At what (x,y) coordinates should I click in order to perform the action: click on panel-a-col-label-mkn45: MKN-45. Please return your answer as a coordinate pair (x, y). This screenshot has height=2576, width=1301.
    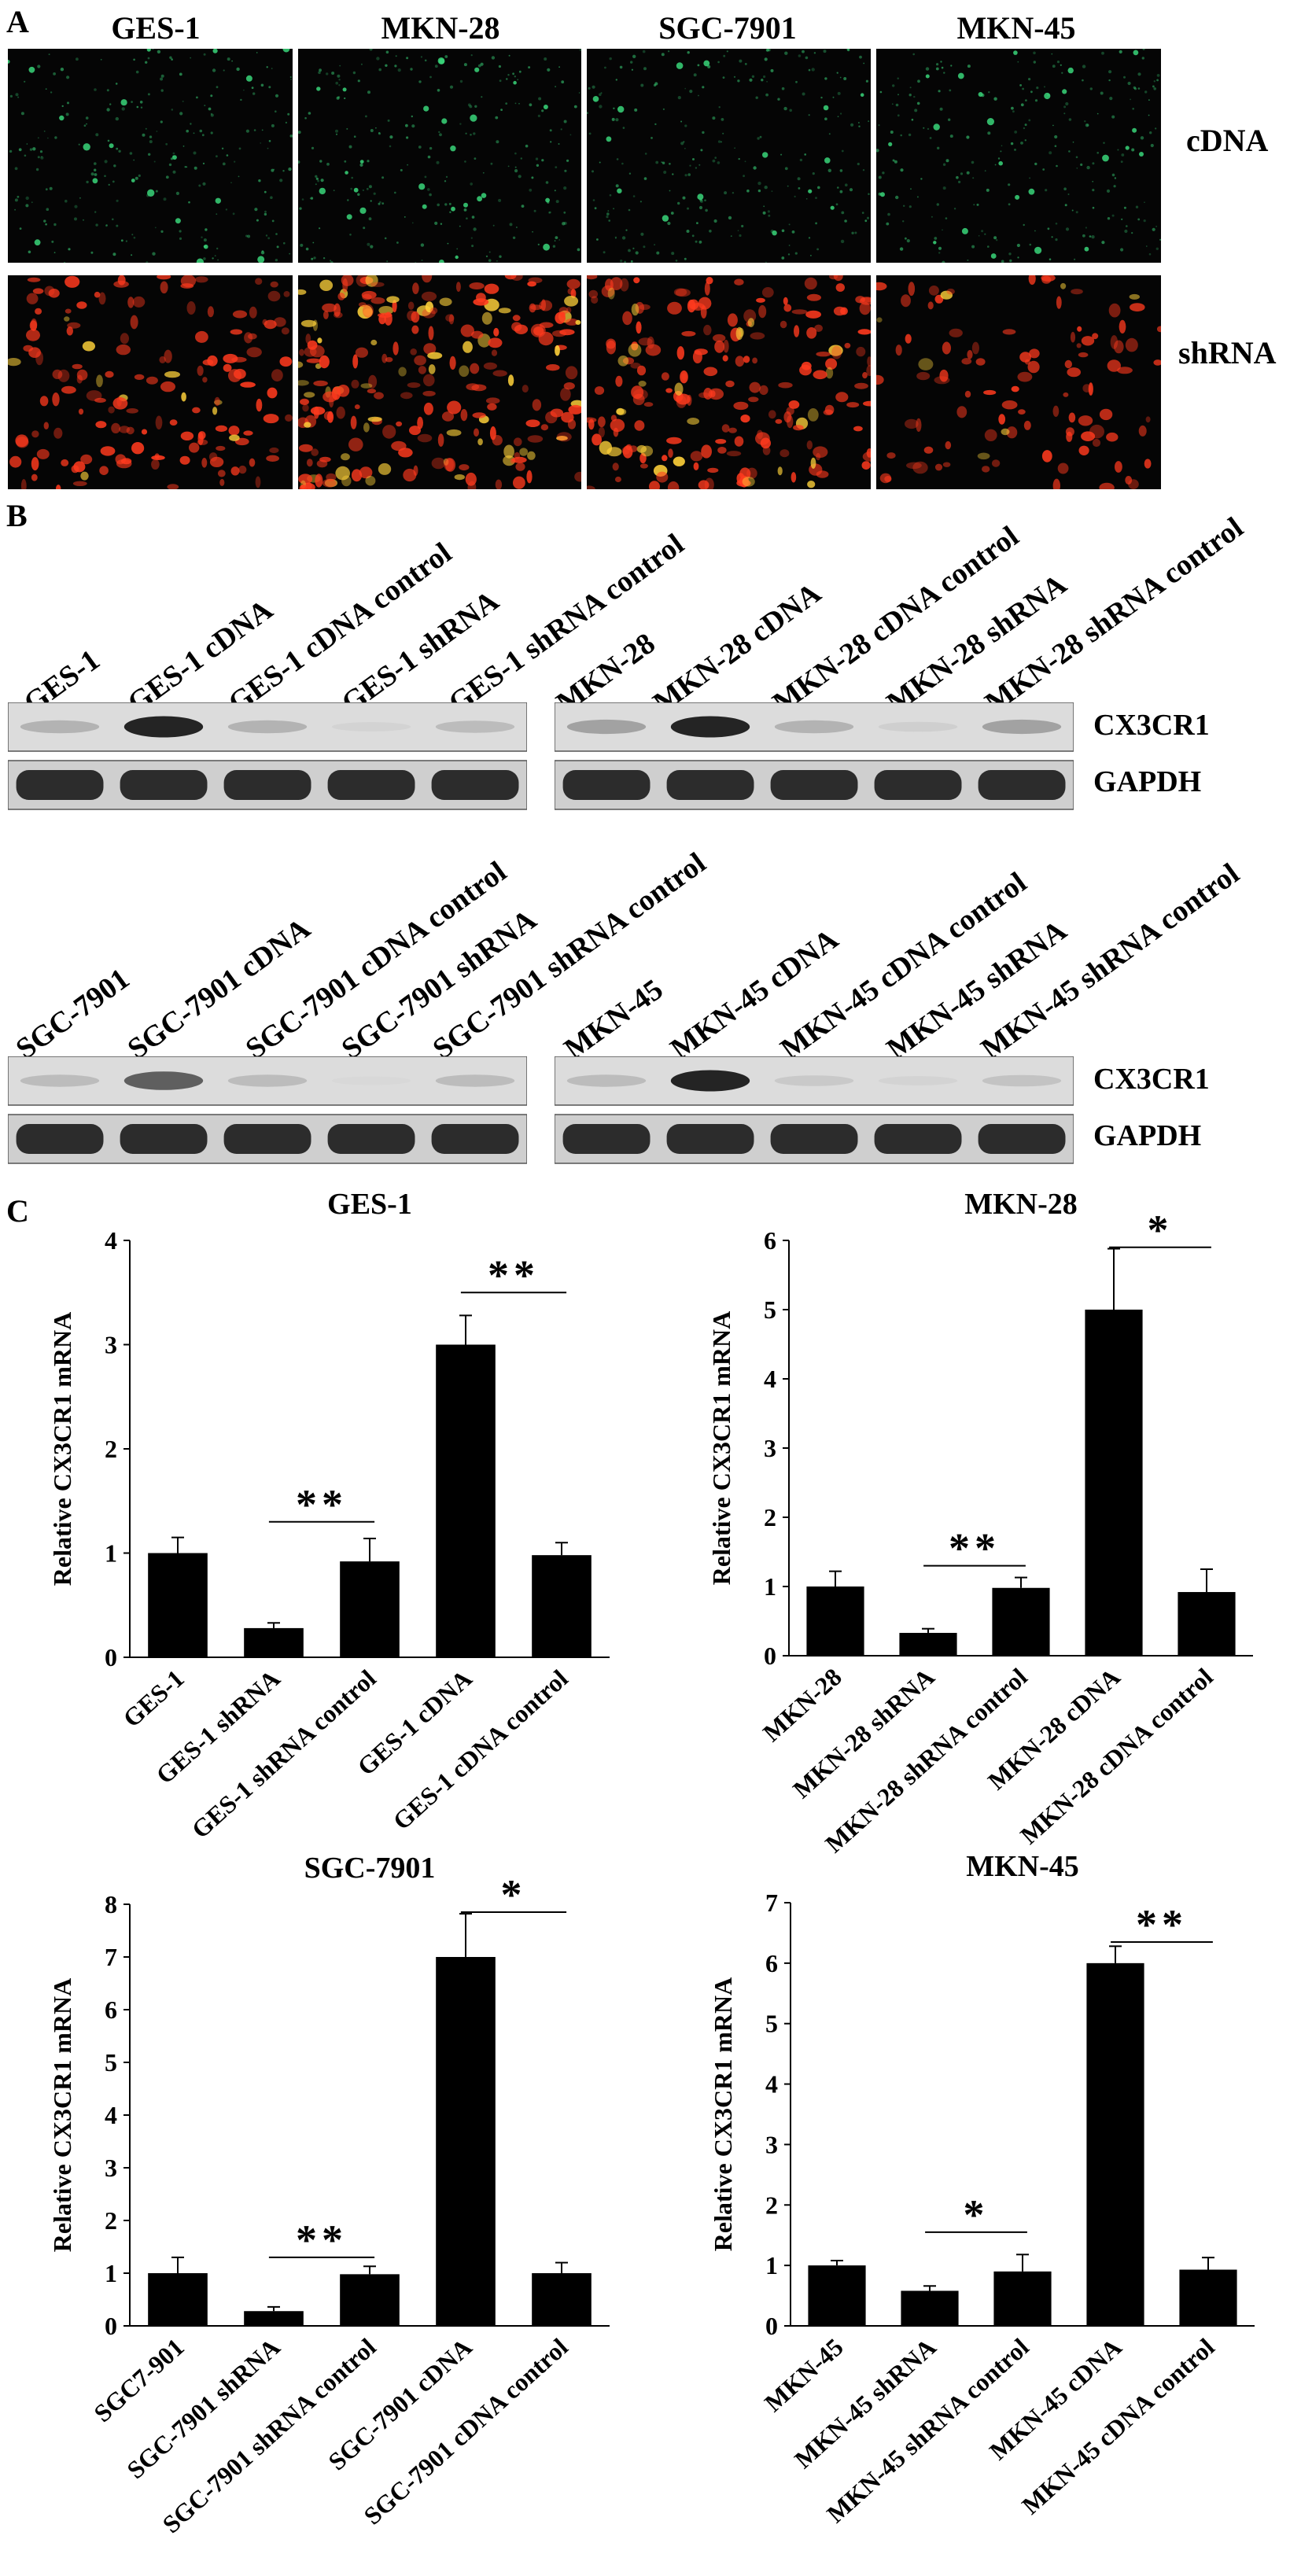
    Looking at the image, I should click on (1016, 28).